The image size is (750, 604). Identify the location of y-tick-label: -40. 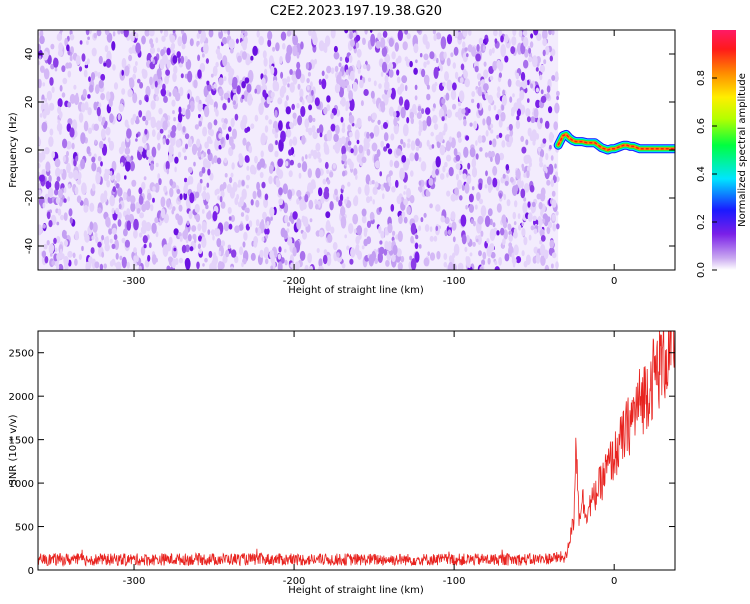
(29, 246).